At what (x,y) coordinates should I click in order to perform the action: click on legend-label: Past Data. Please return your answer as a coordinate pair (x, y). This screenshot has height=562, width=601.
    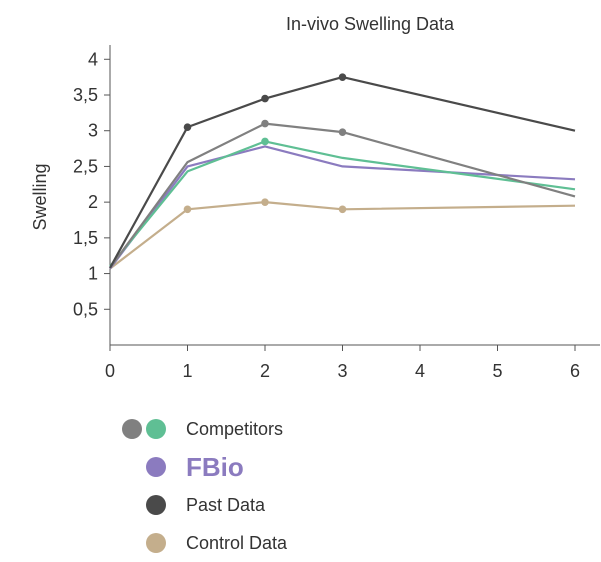
    Looking at the image, I should click on (226, 504).